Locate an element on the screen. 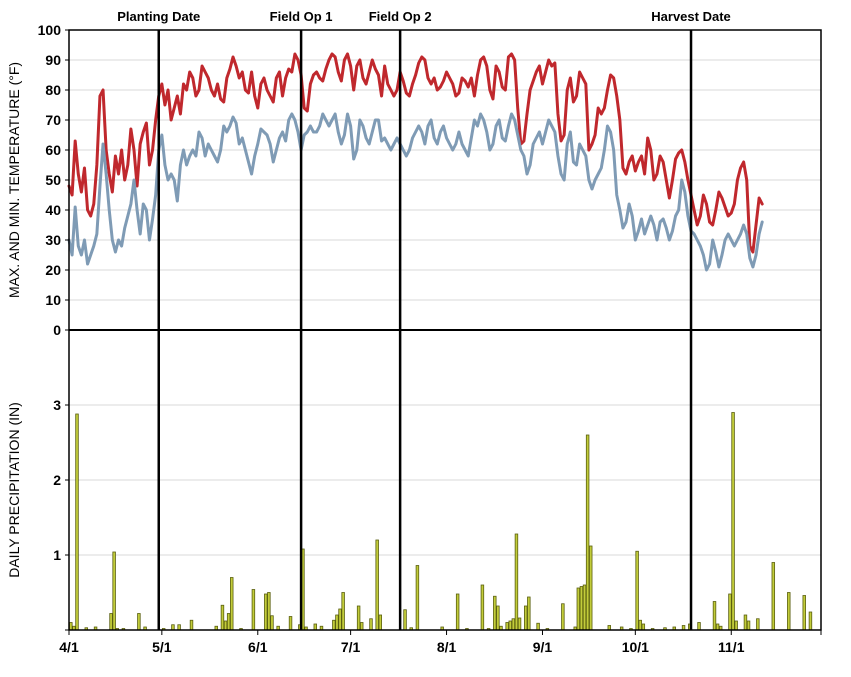  precip-tick-label: 2 is located at coordinates (57, 480).